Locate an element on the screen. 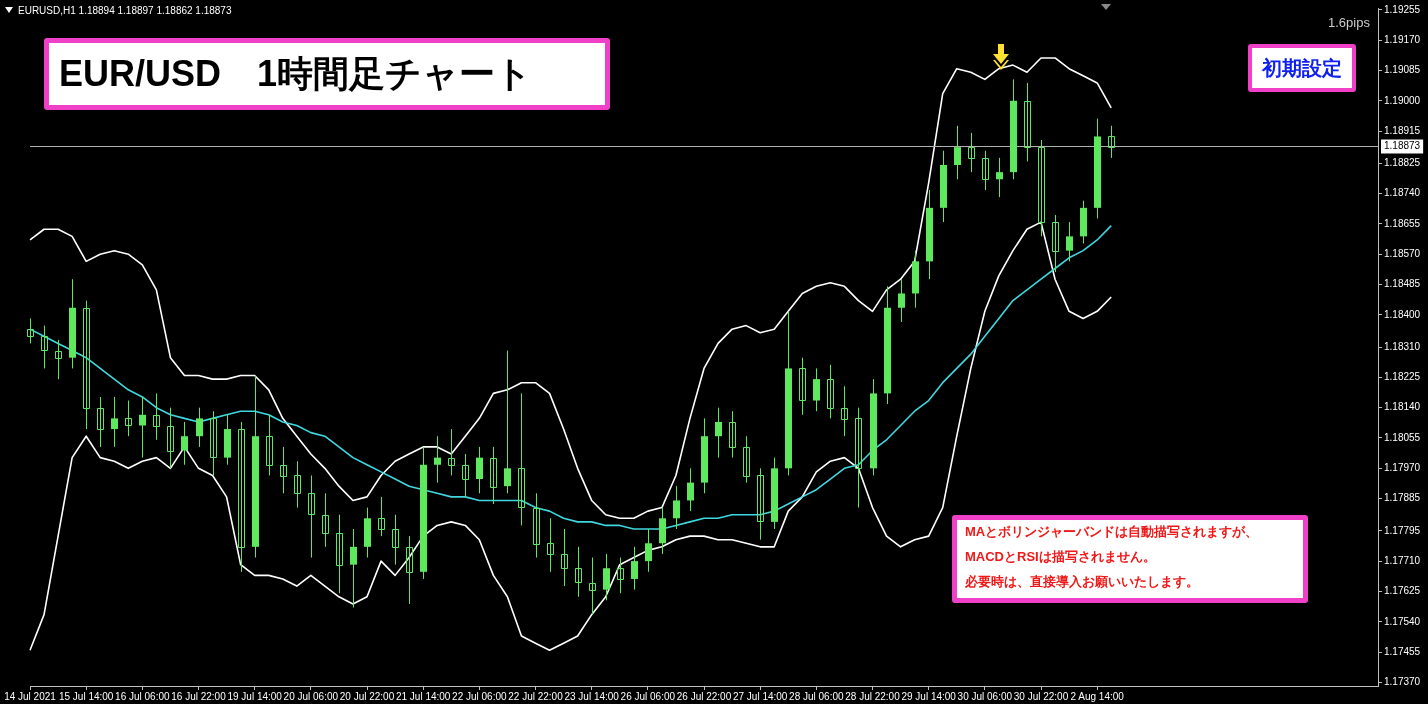 The width and height of the screenshot is (1428, 704). y-tick-label: 1.18915 is located at coordinates (1402, 130).